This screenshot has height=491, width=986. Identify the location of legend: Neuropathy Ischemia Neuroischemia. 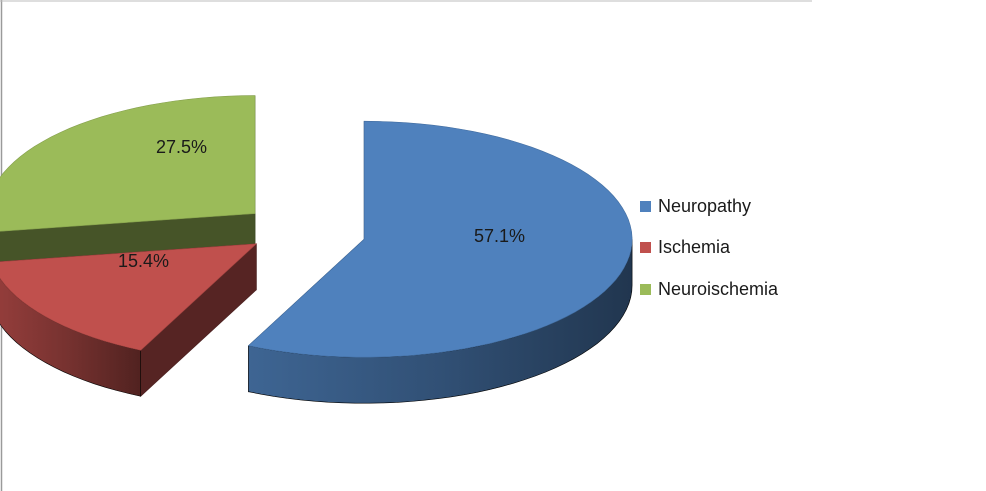
(709, 247).